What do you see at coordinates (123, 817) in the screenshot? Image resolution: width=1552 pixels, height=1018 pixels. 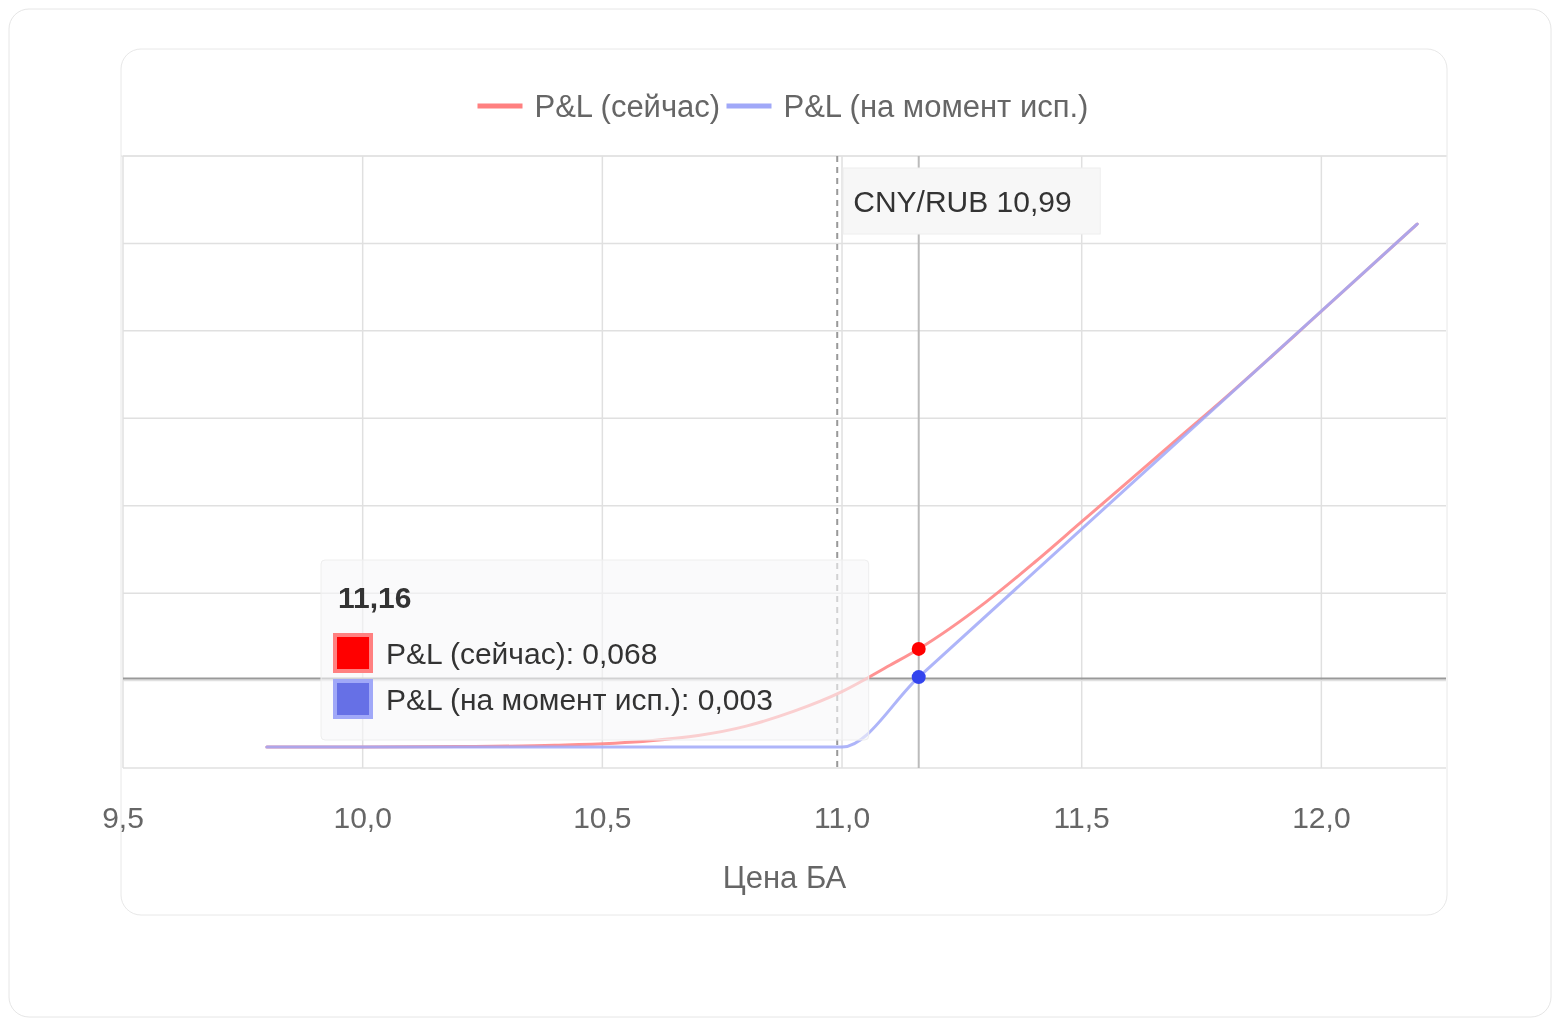 I see `x-tick-label: 9,5` at bounding box center [123, 817].